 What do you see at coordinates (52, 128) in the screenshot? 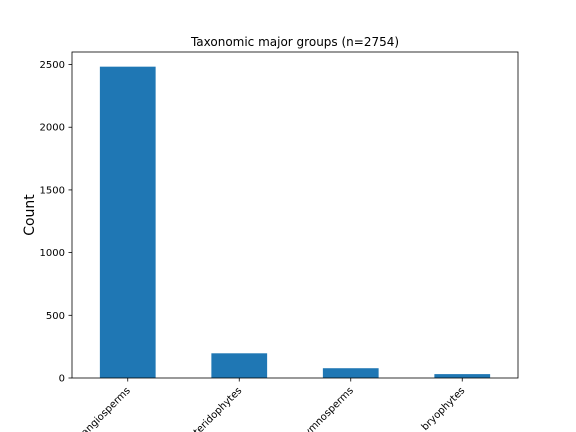
I see `y-tick-label: 2000` at bounding box center [52, 128].